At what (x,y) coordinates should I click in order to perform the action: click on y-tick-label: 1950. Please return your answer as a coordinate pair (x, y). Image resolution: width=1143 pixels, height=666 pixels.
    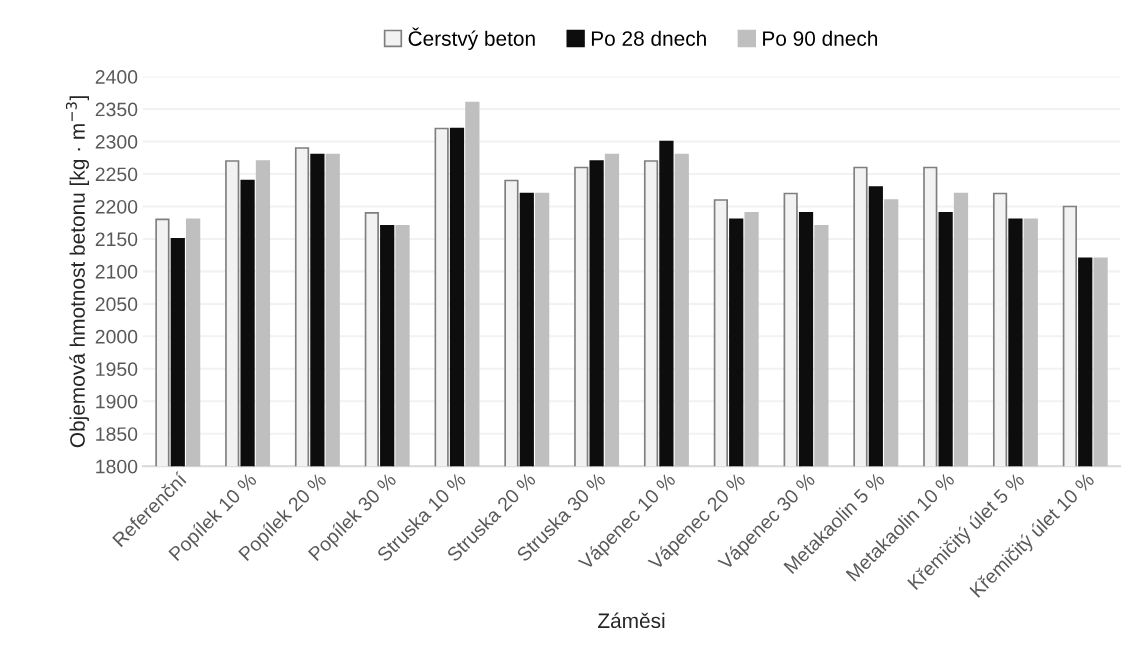
    Looking at the image, I should click on (117, 369).